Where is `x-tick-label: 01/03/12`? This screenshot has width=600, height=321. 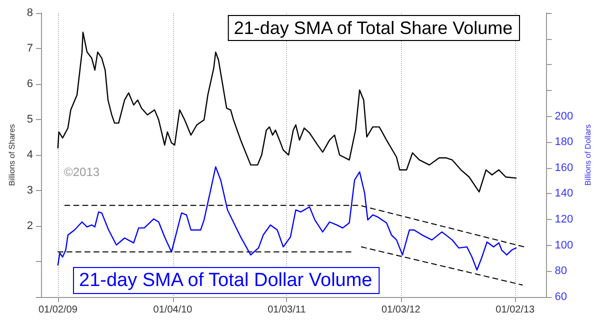 x-tick-label: 01/03/12 is located at coordinates (401, 310).